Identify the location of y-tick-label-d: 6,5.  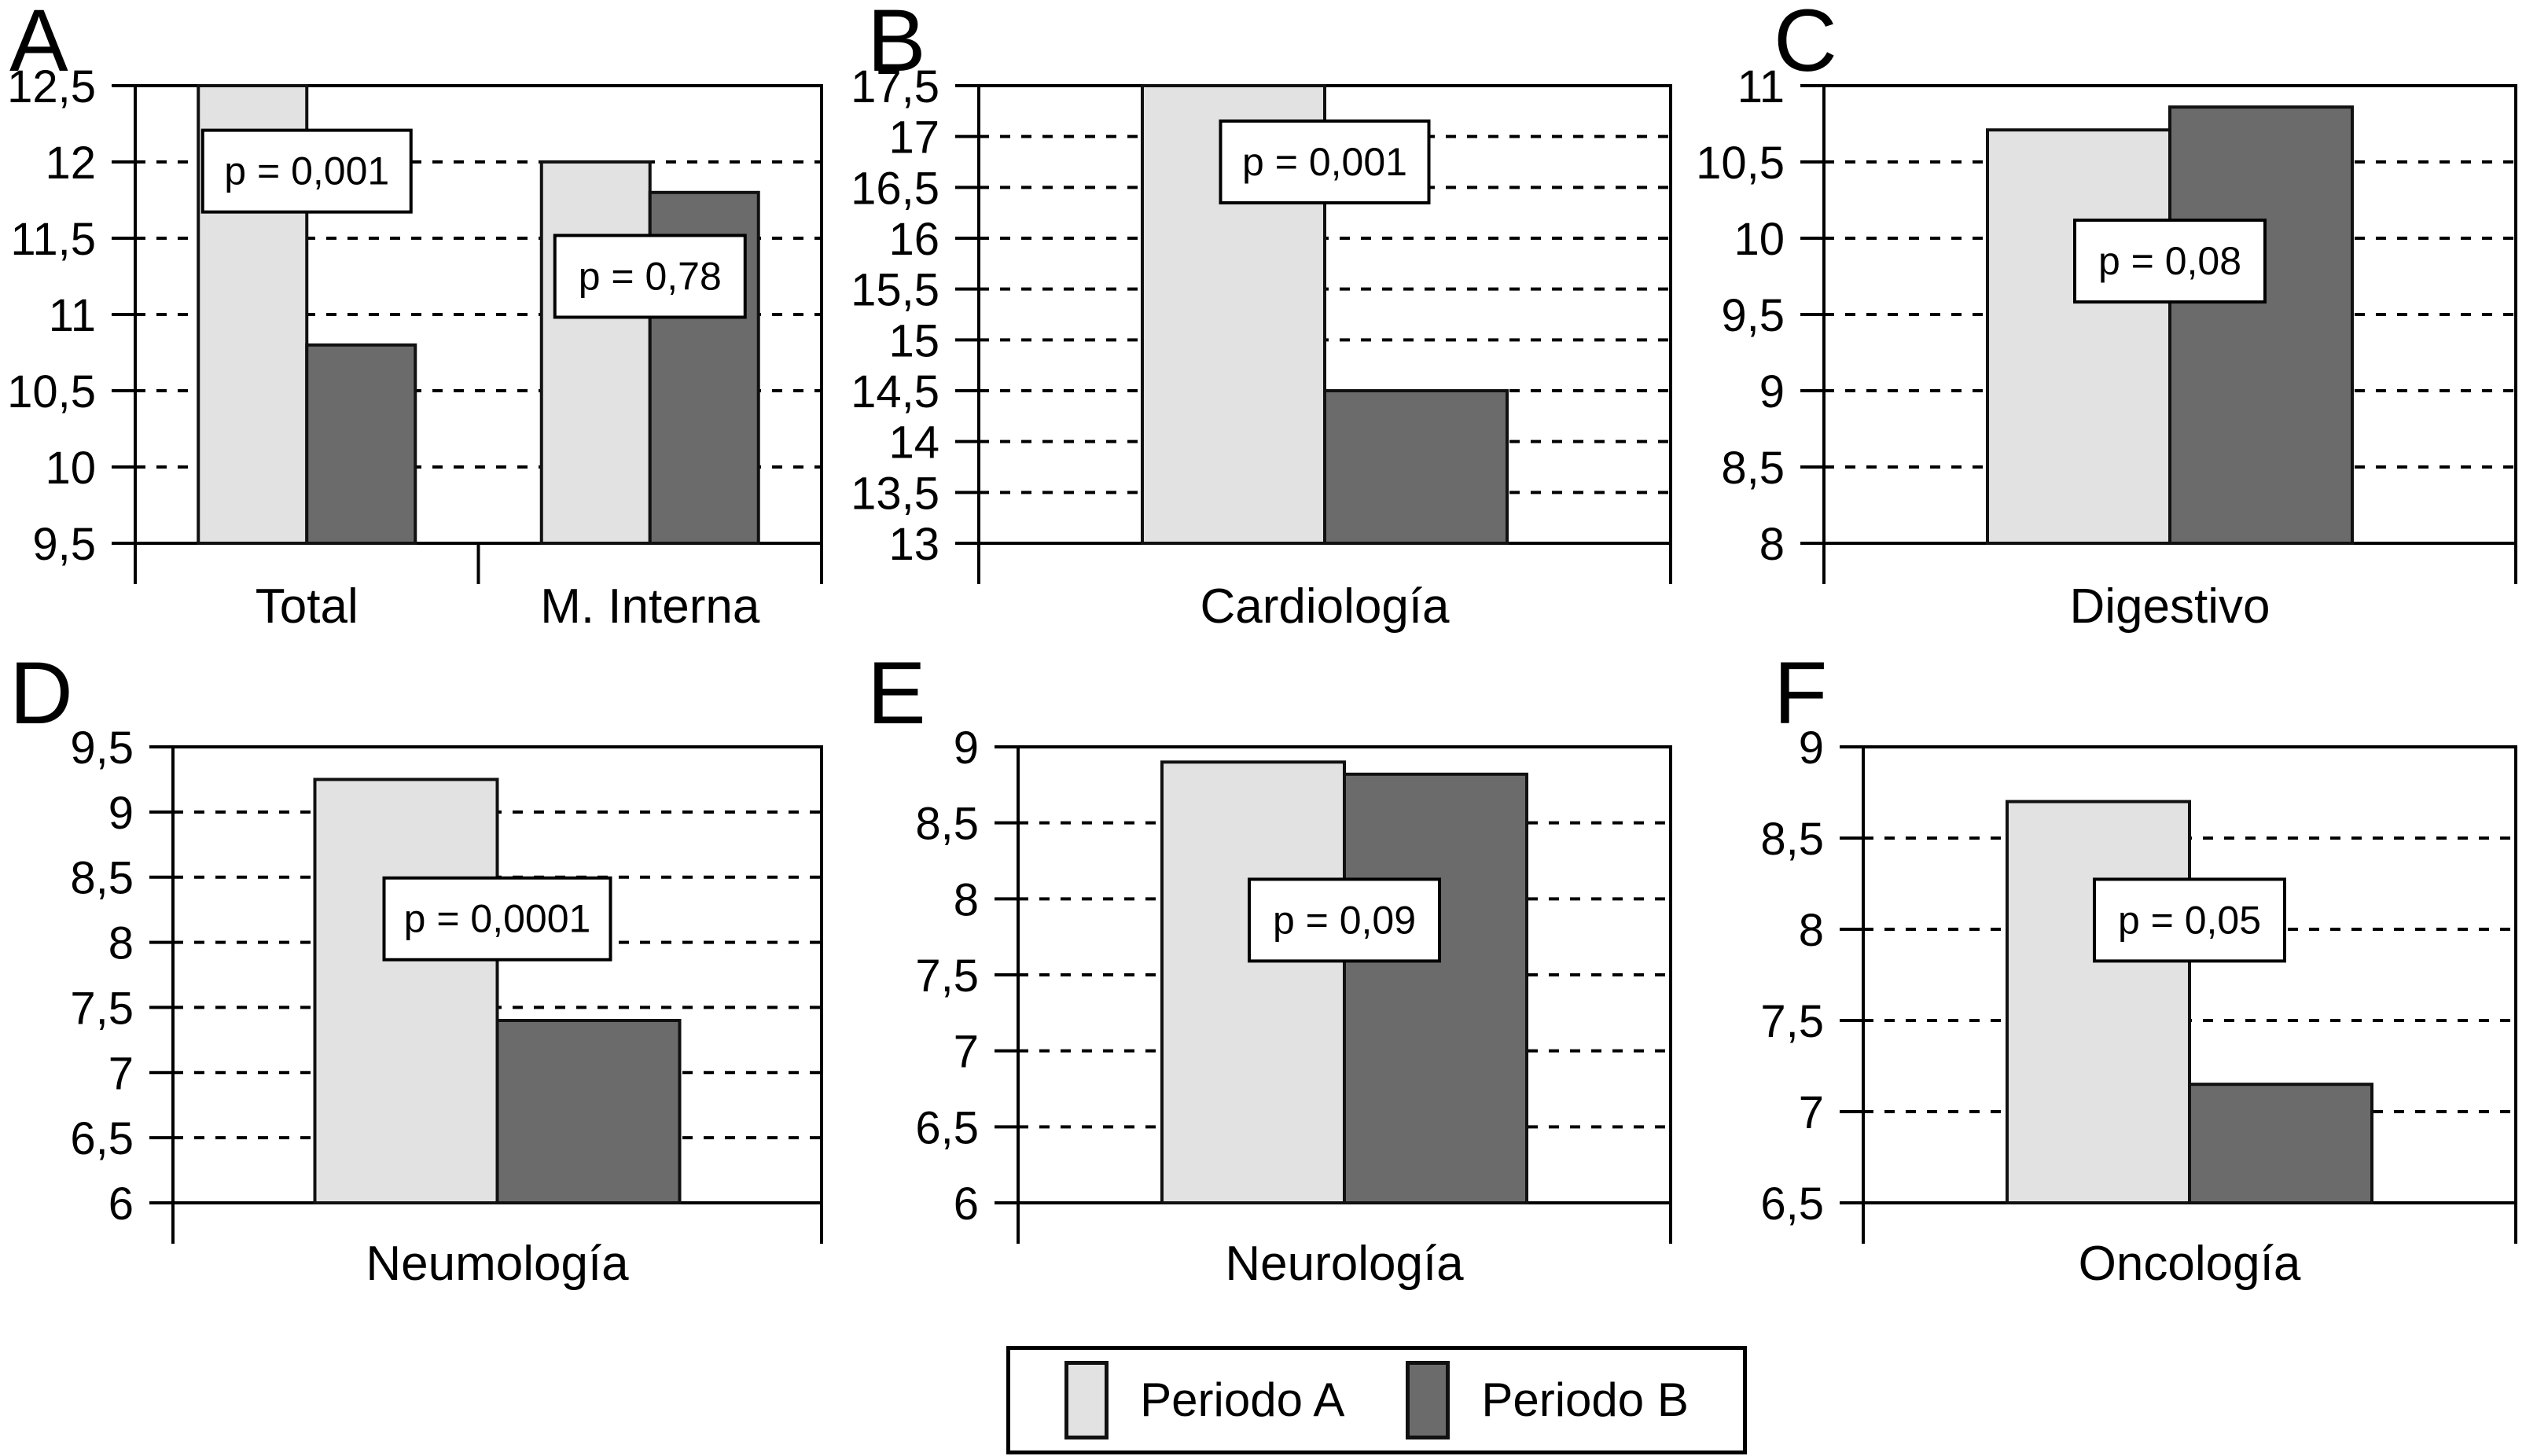
(102, 1138).